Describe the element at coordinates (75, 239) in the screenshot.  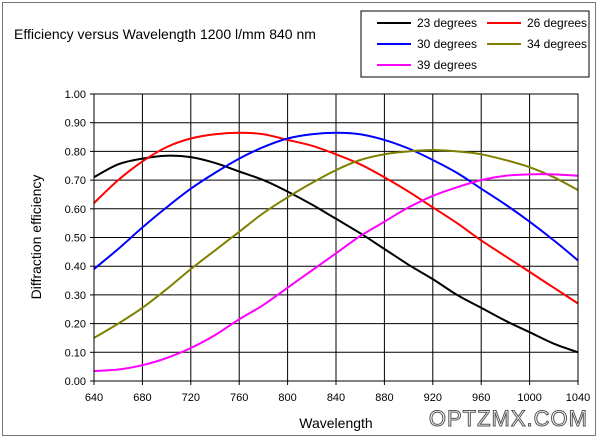
I see `y-tick-label-5: 0.50` at that location.